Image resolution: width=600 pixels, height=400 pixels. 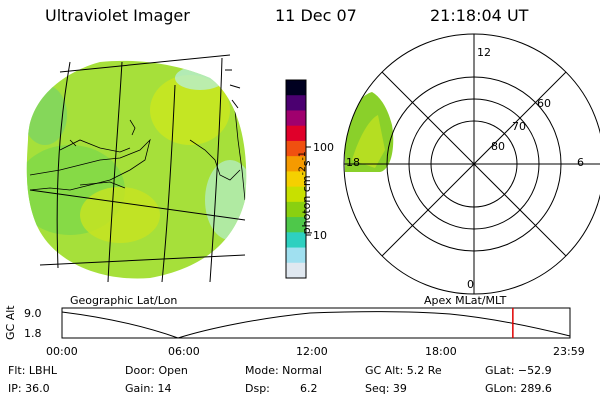 I want to click on status-gc-alt: GC Alt: 5.2 Re, so click(x=403, y=370).